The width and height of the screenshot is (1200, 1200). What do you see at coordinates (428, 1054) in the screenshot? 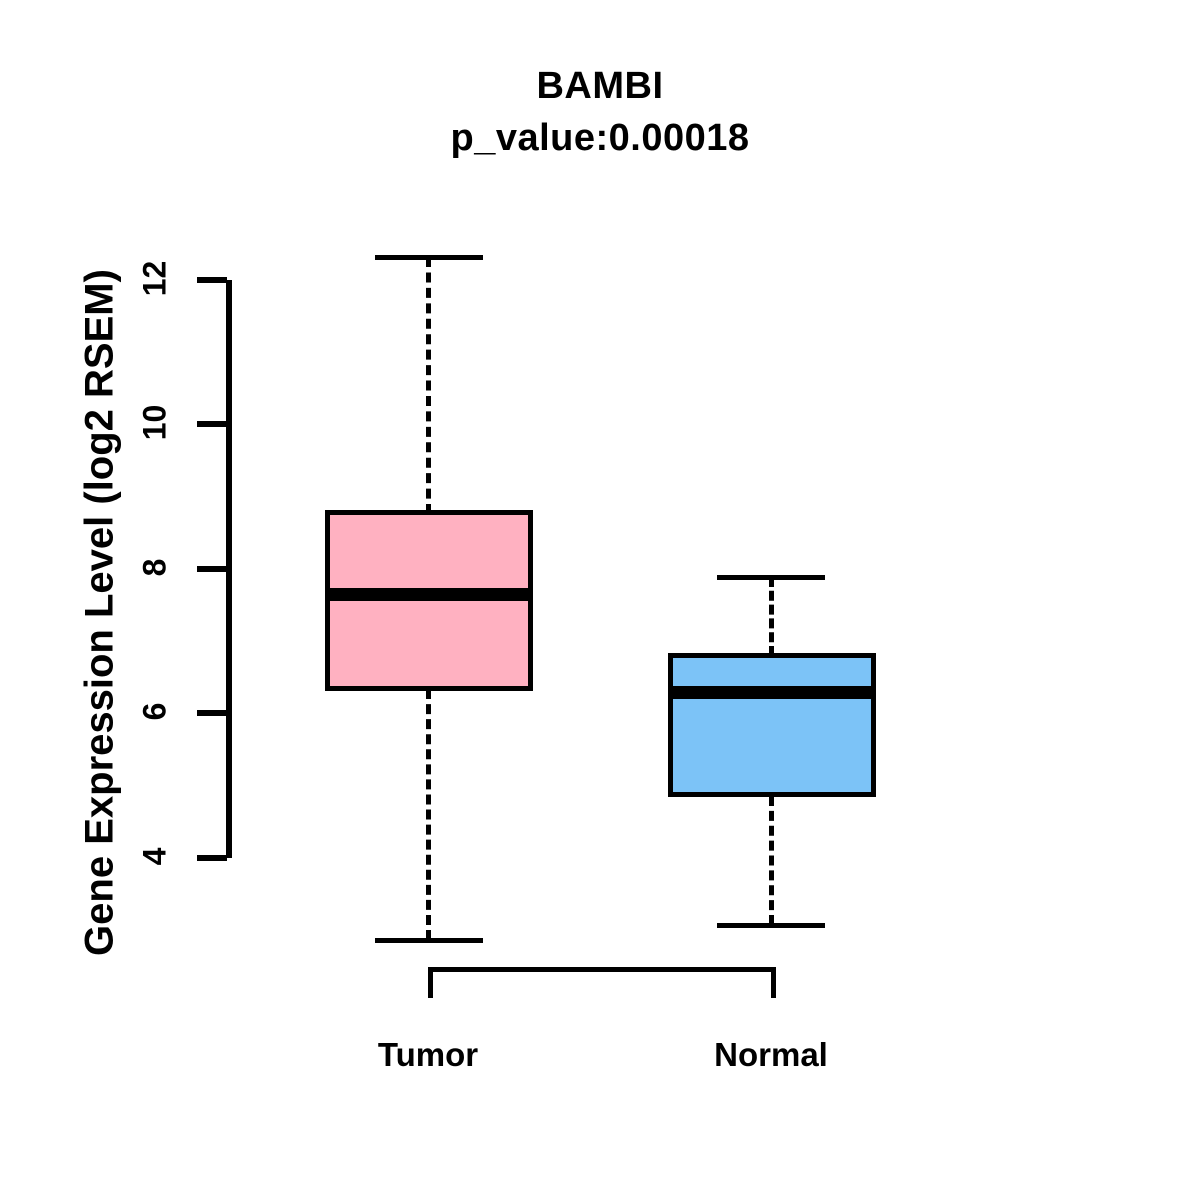
I see `x-axis-label-tumor: Tumor` at bounding box center [428, 1054].